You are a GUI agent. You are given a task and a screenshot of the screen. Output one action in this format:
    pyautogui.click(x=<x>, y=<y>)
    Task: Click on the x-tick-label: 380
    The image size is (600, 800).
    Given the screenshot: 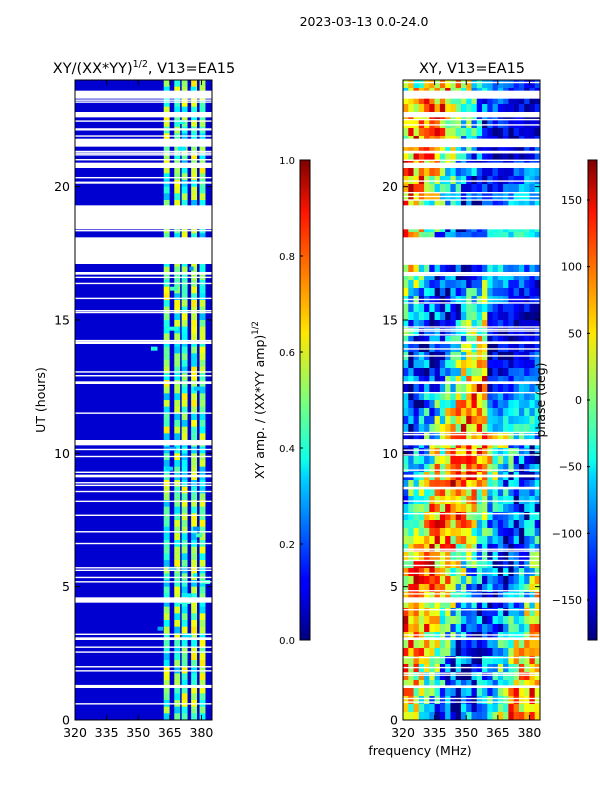 What is the action you would take?
    pyautogui.click(x=202, y=732)
    